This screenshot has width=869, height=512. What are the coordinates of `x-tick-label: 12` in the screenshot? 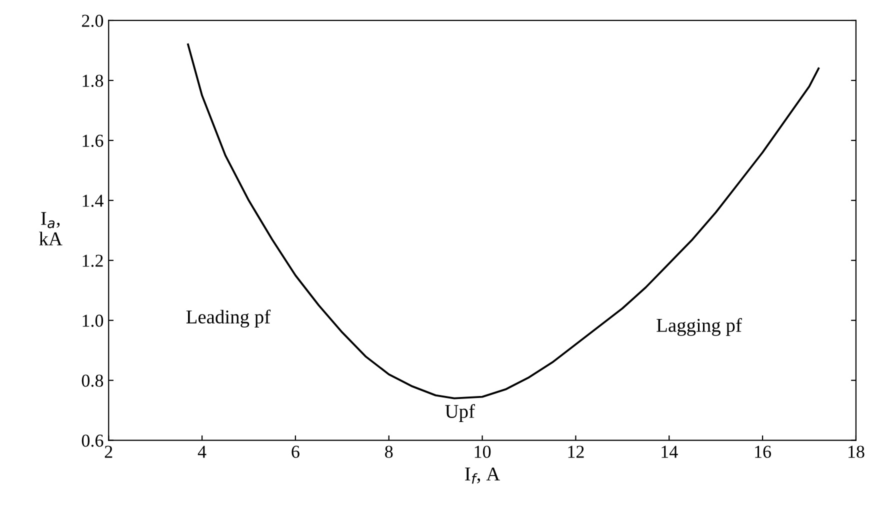 It's located at (576, 452).